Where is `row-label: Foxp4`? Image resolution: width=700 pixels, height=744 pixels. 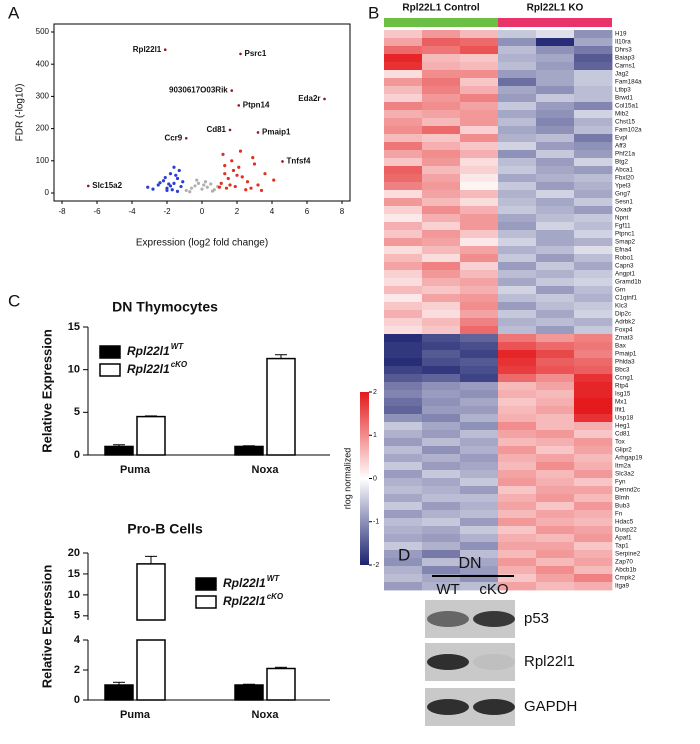 row-label: Foxp4 is located at coordinates (624, 330).